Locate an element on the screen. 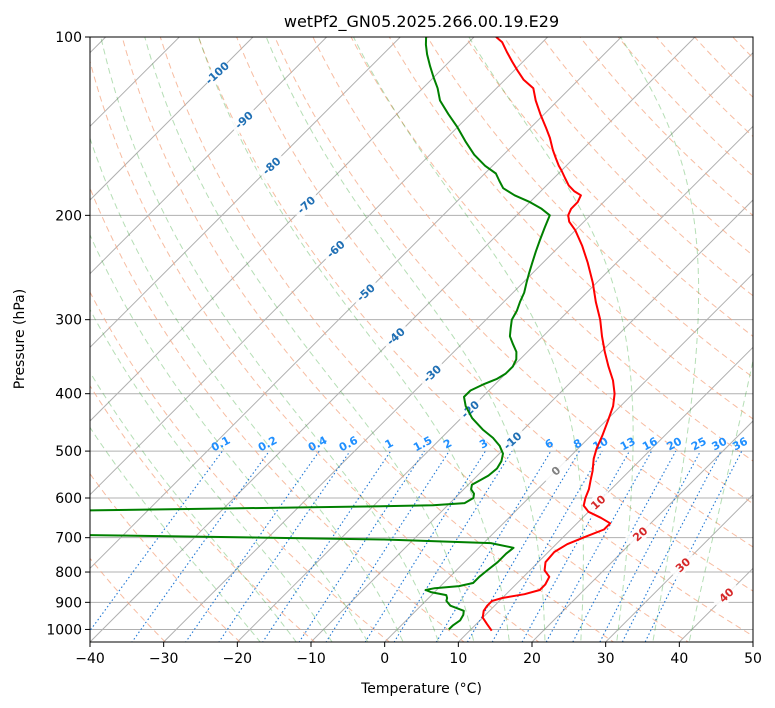  mixing-ratio-label: 6 is located at coordinates (549, 443).